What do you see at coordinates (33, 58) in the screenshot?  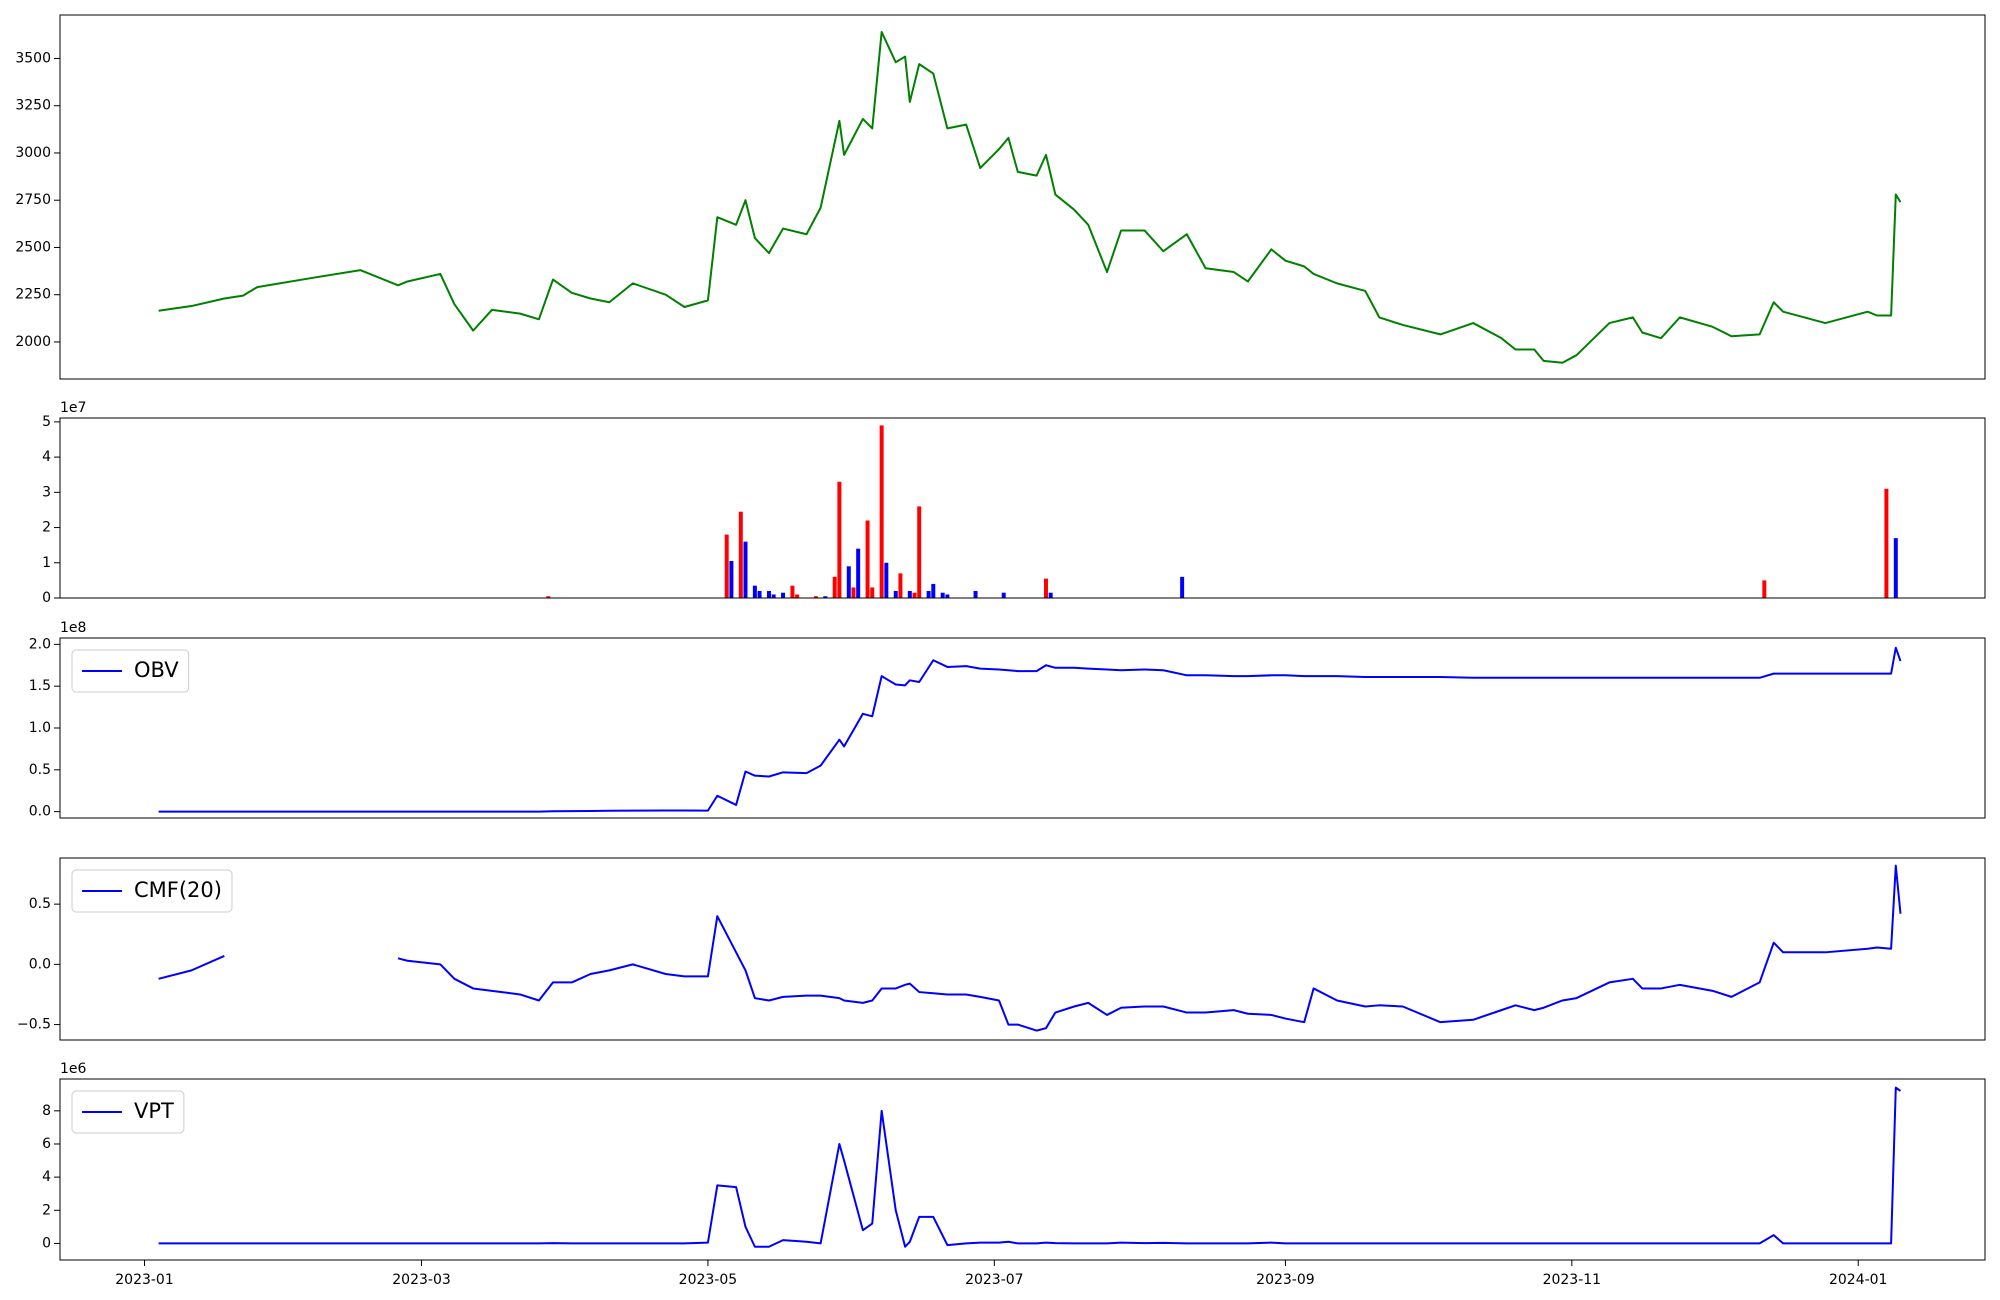 I see `y-tick-label: 3500` at bounding box center [33, 58].